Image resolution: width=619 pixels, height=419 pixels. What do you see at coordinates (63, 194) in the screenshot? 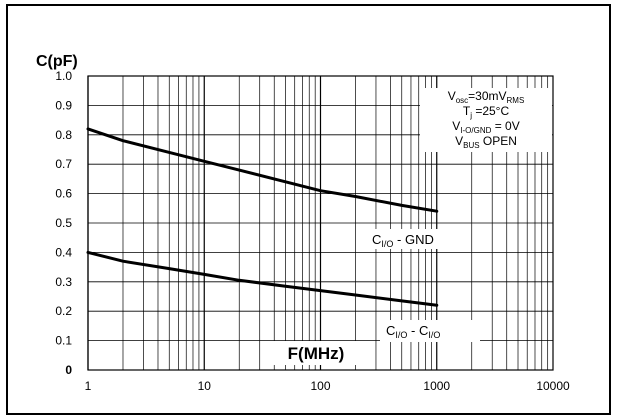
I see `y-tick-label: 0.6` at bounding box center [63, 194].